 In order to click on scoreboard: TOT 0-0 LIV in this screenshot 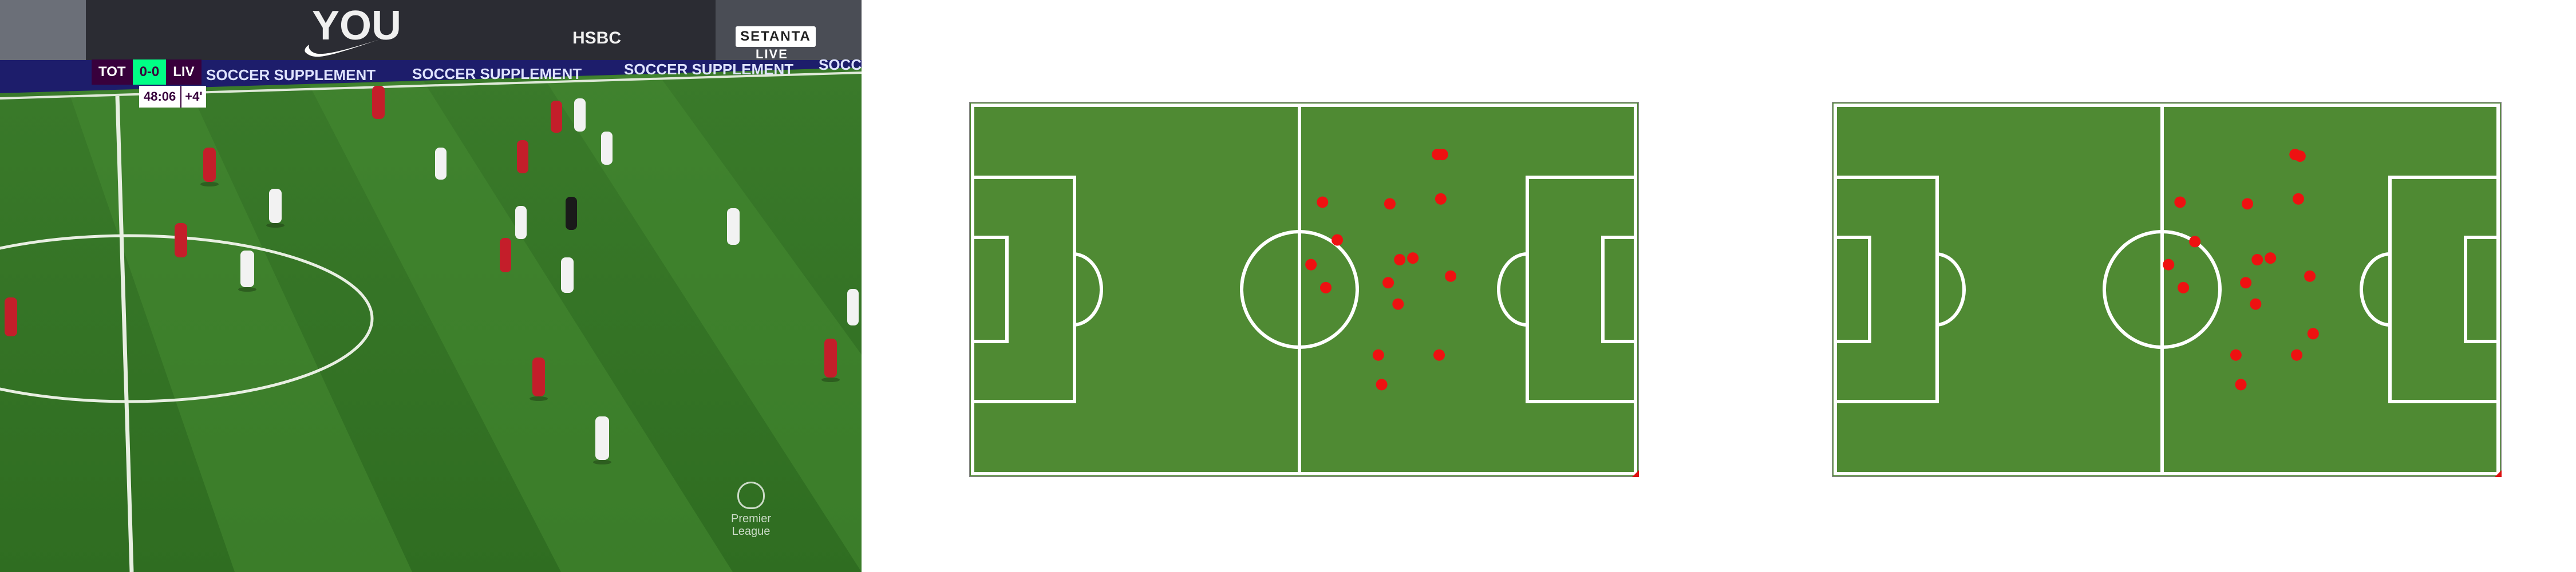, I will do `click(147, 72)`.